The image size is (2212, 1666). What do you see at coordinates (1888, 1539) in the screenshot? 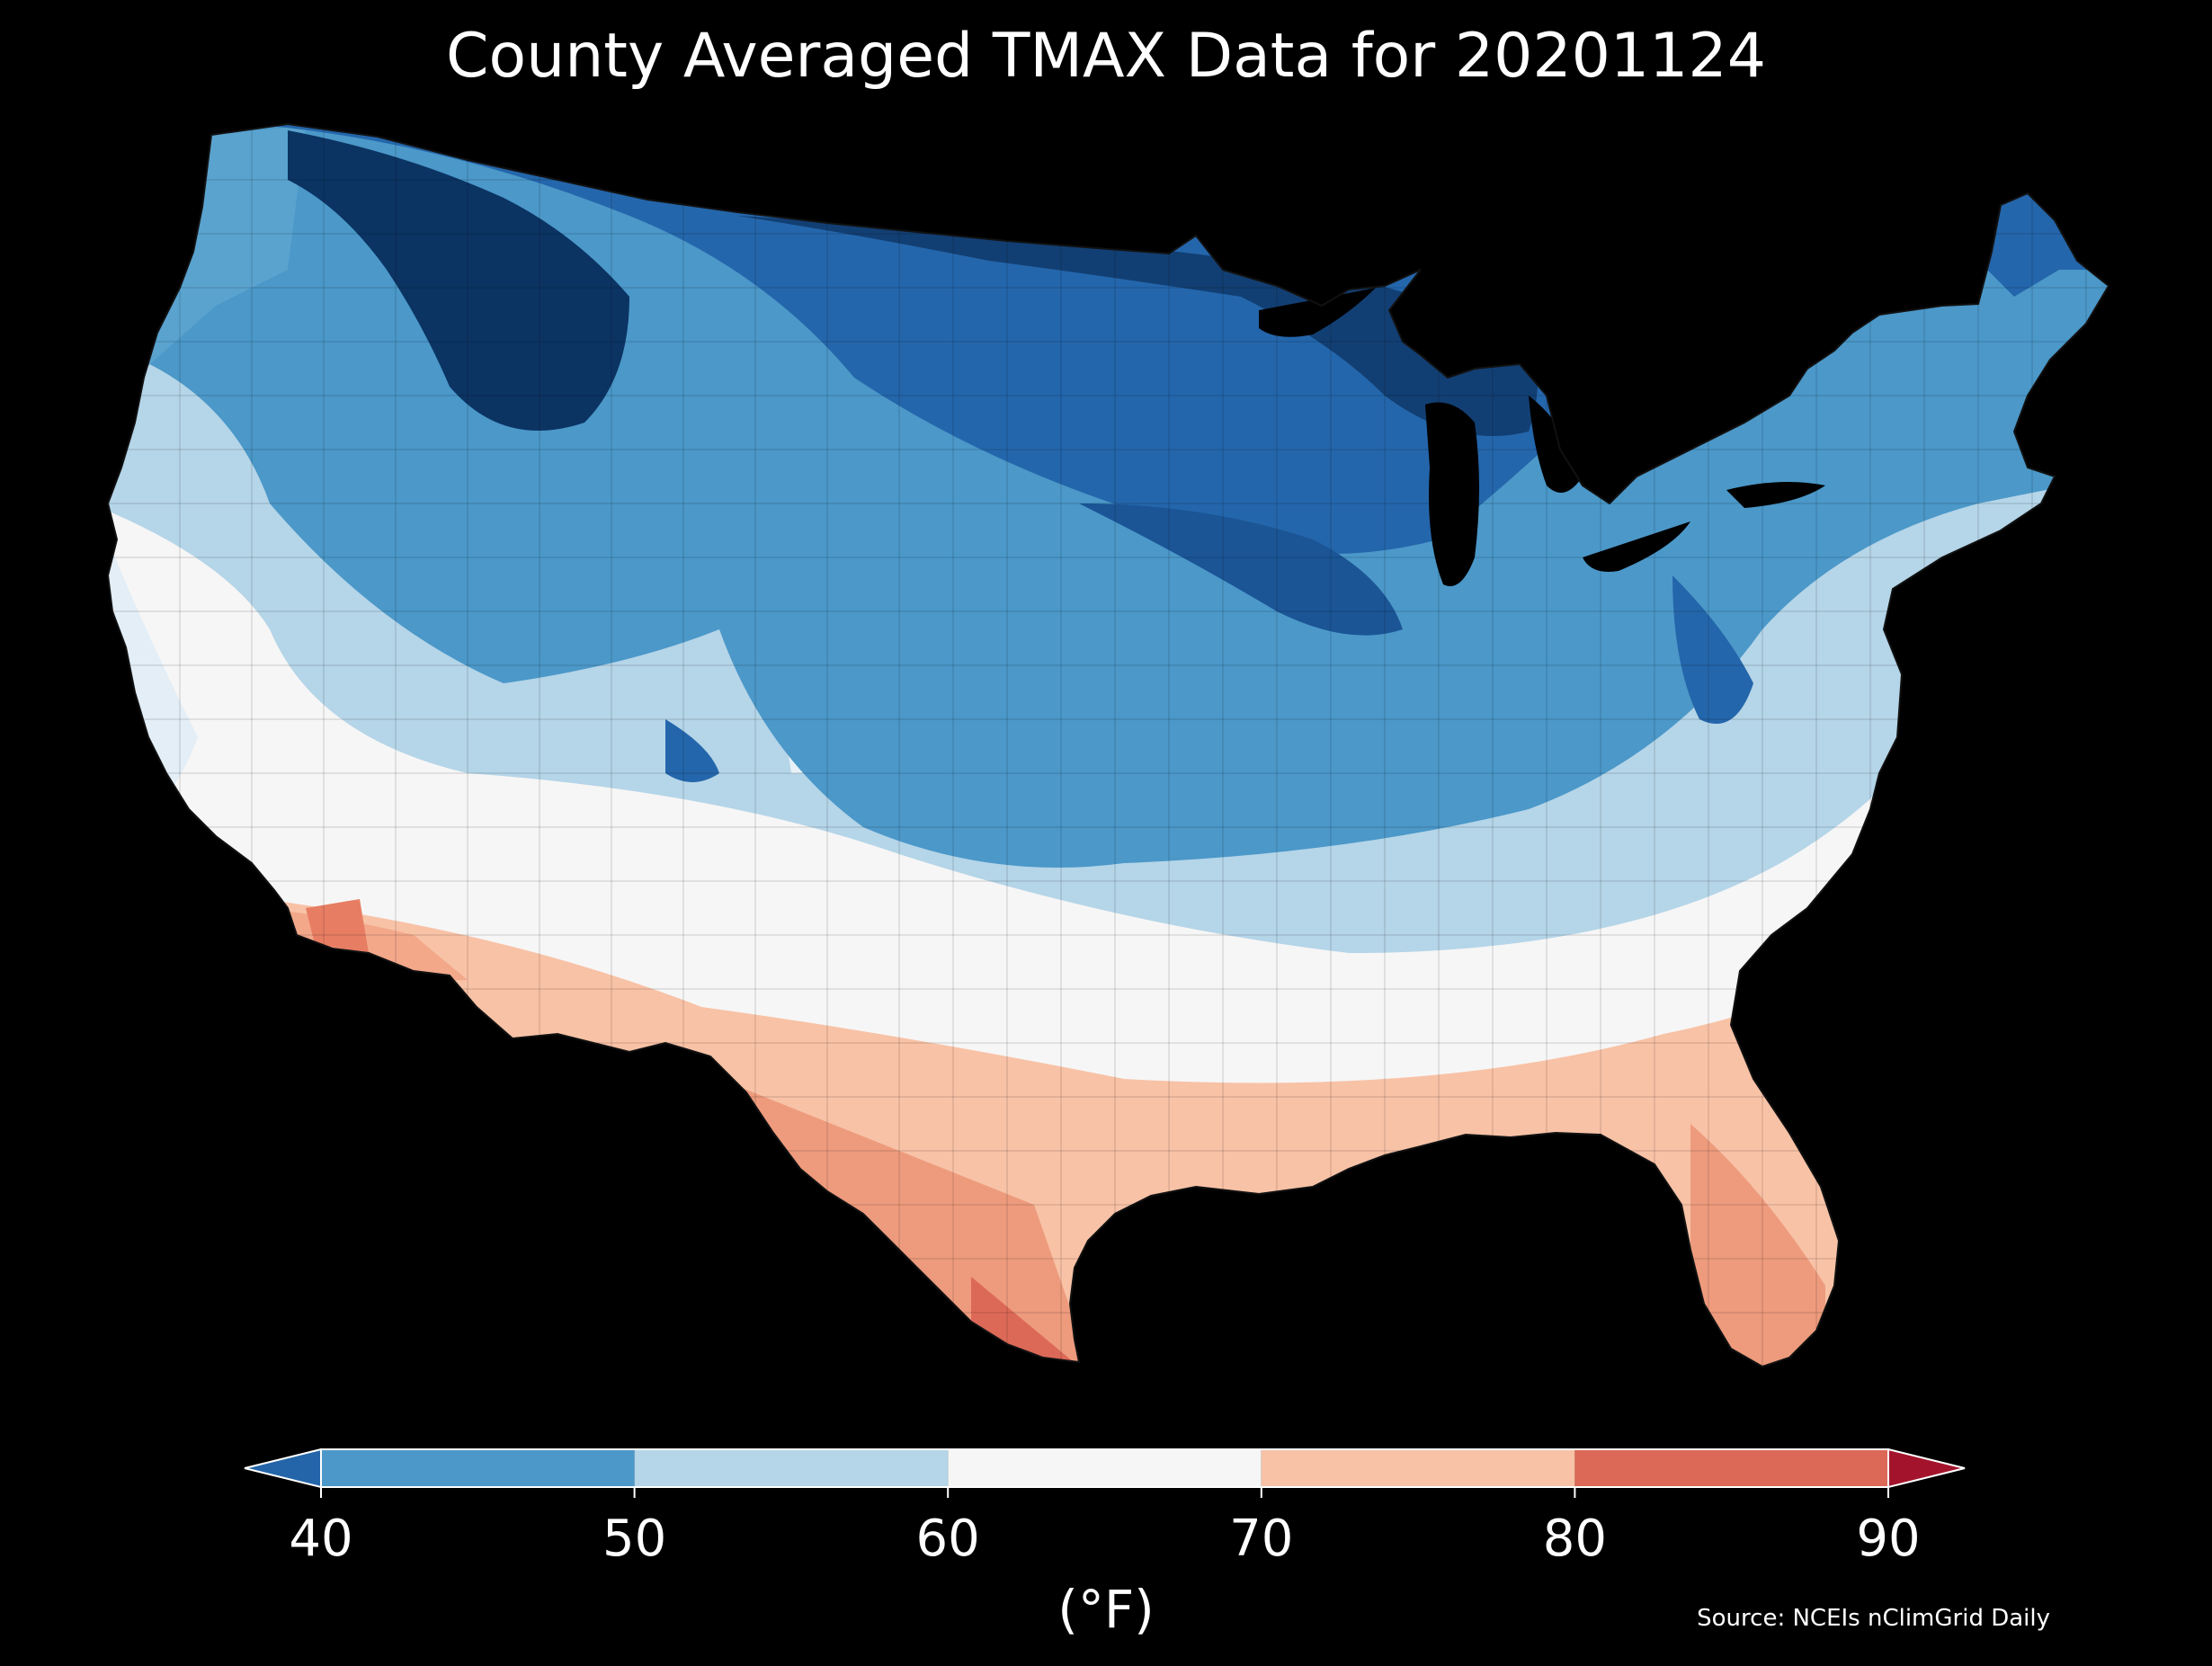
I see `colorbar-tick-label-90: 90` at bounding box center [1888, 1539].